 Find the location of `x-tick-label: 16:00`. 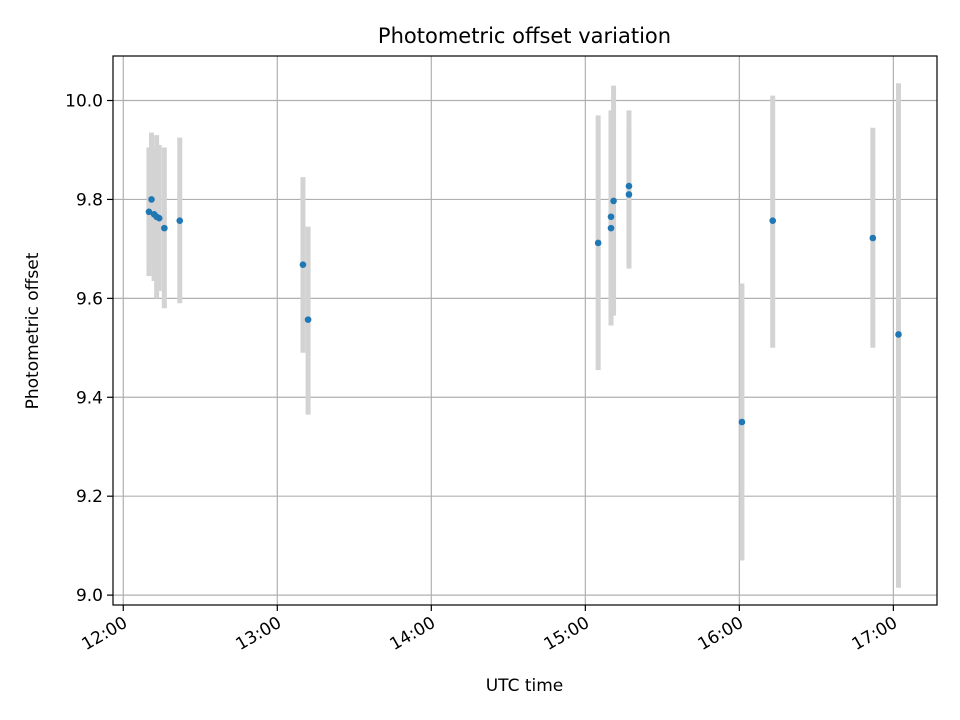

x-tick-label: 16:00 is located at coordinates (721, 634).